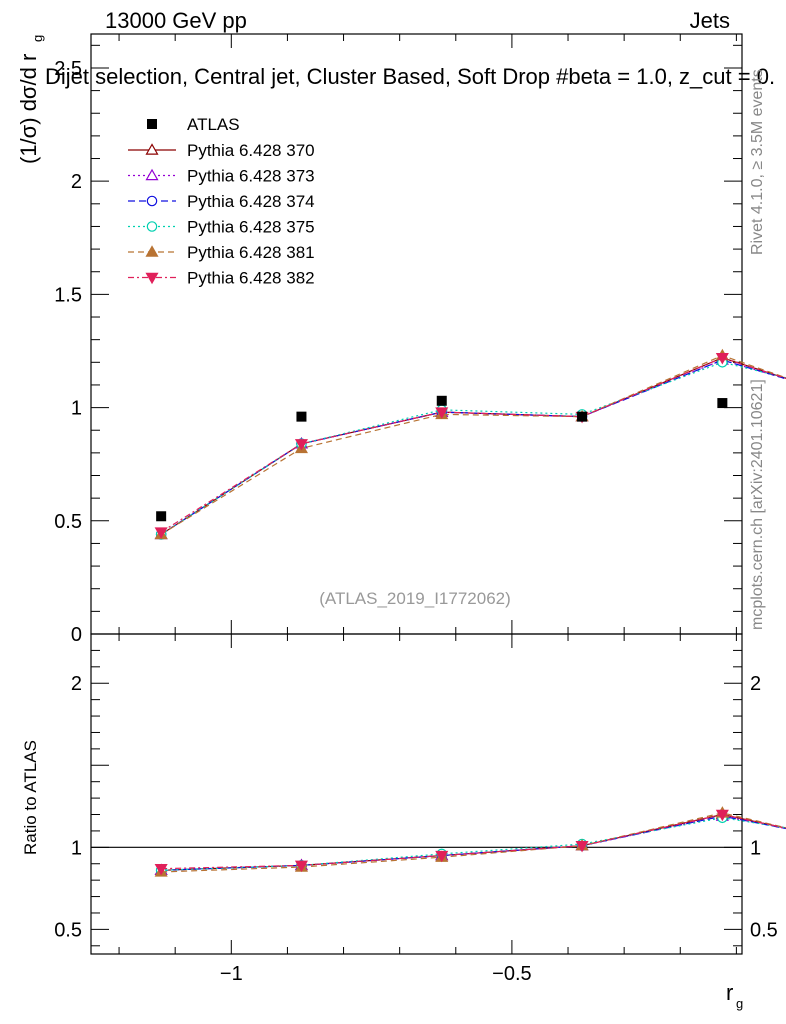 The width and height of the screenshot is (786, 1024). Describe the element at coordinates (68, 295) in the screenshot. I see `main-y-tick-label: 1.5` at that location.